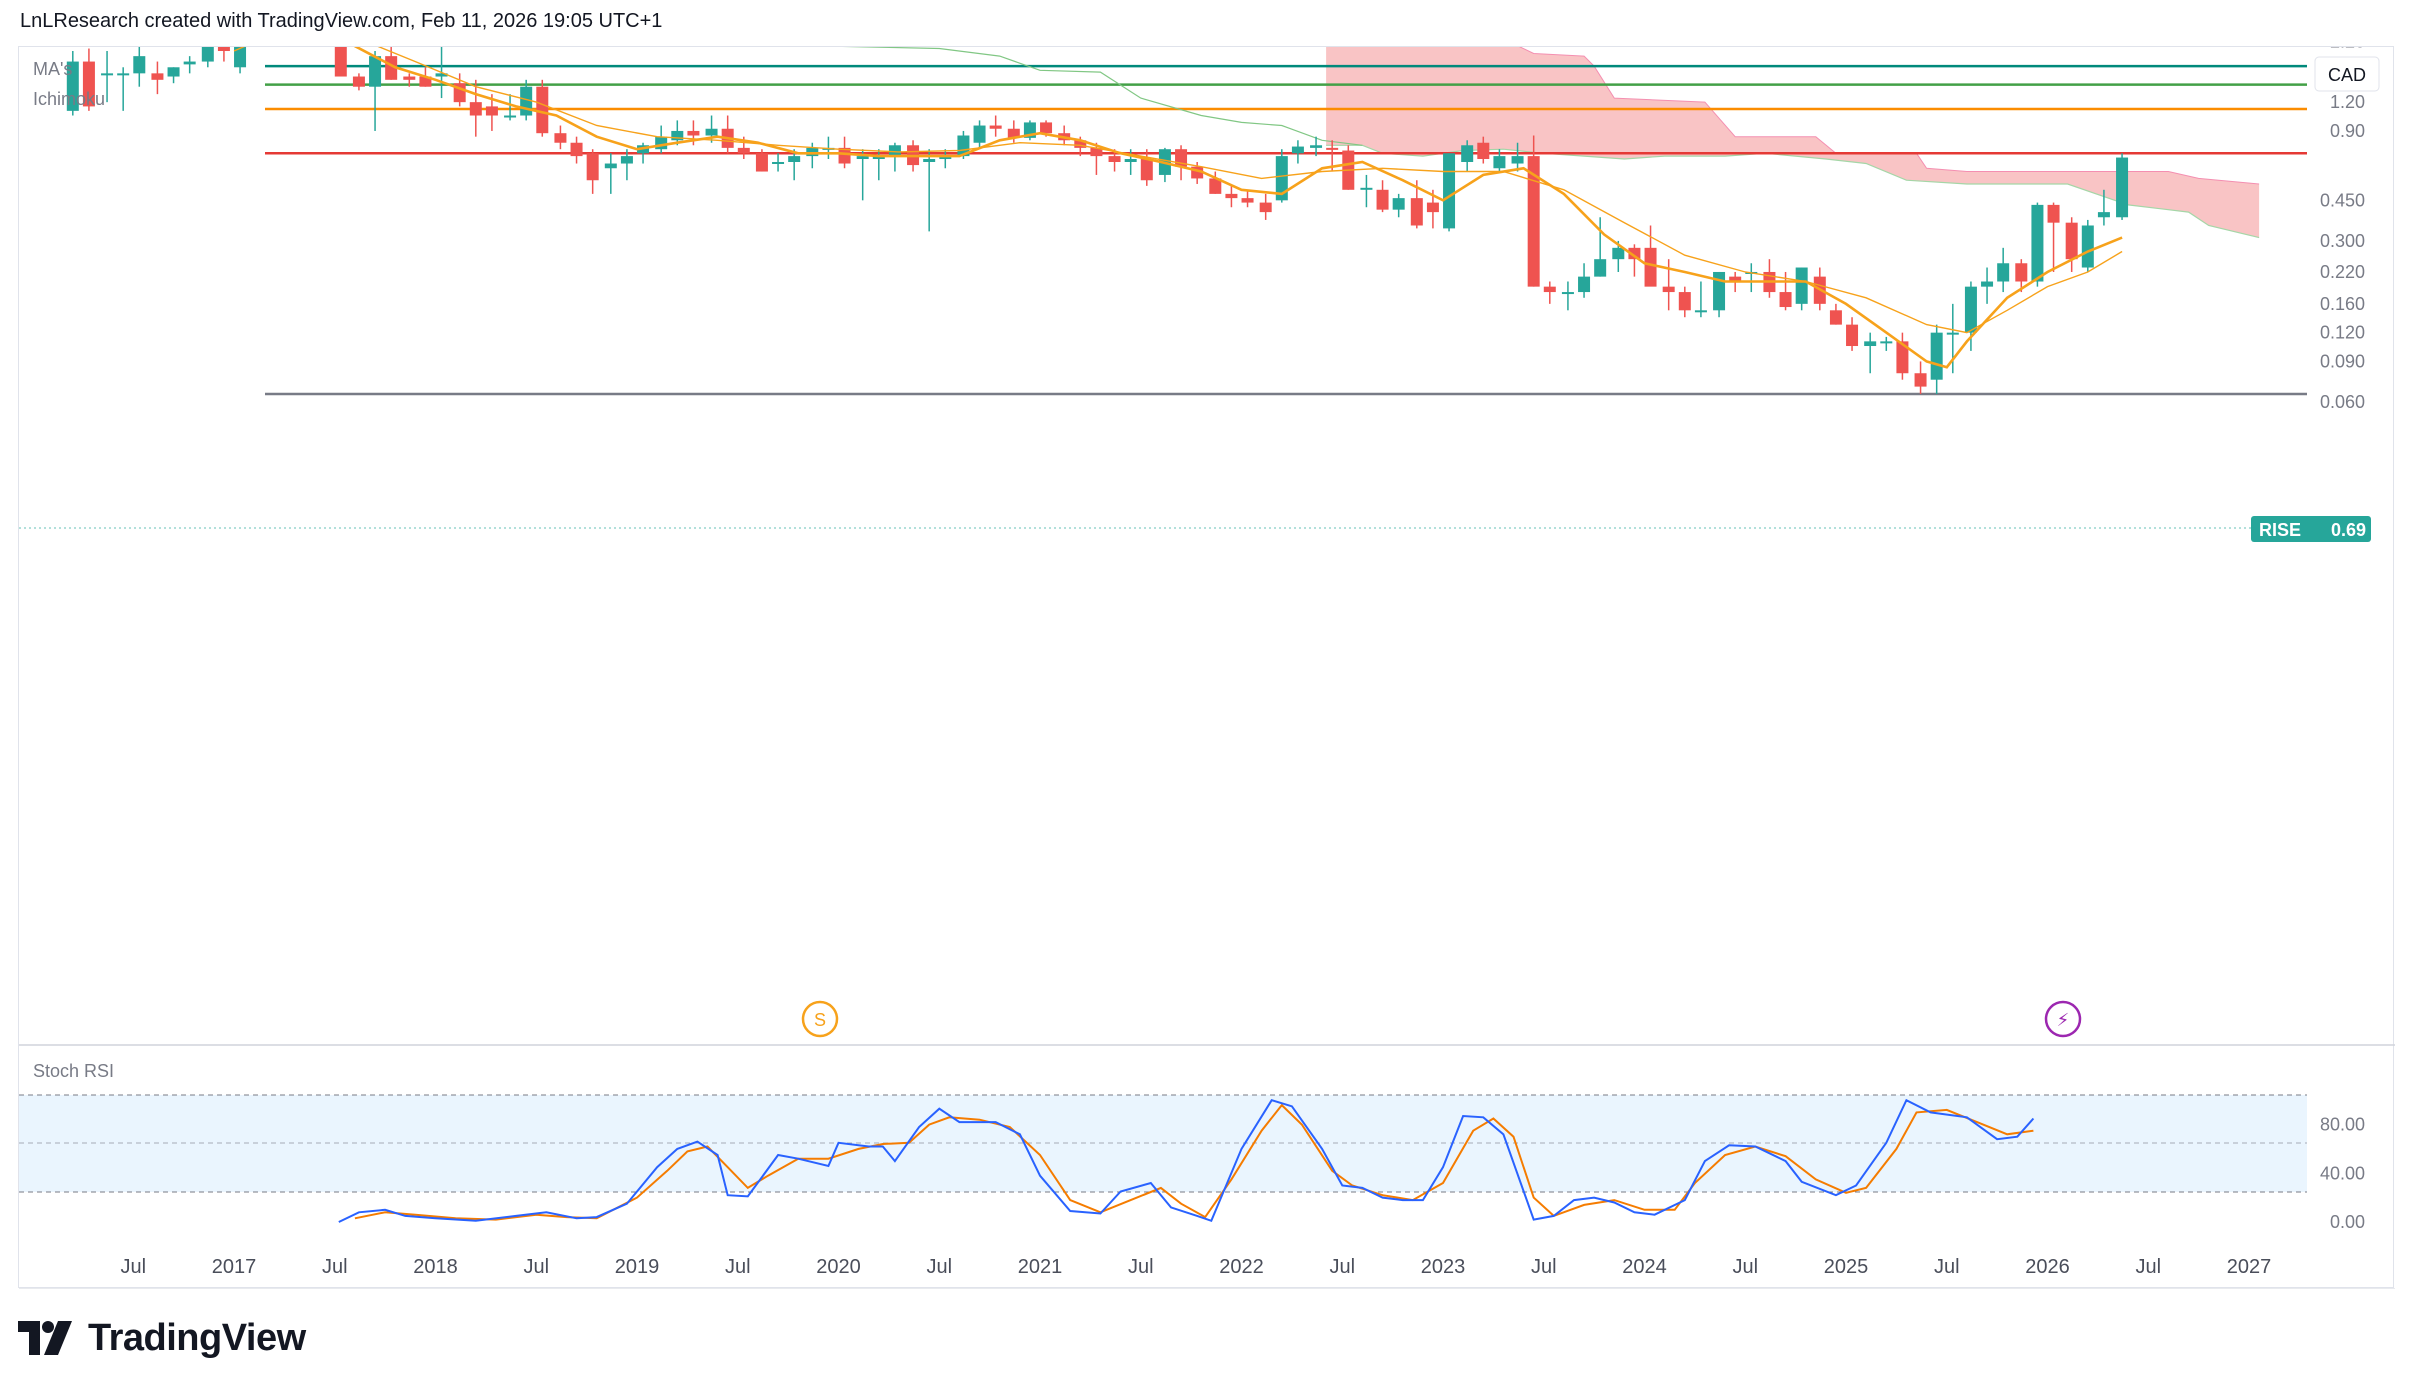 The height and width of the screenshot is (1392, 2412). I want to click on price-tick-label: 0.220, so click(2342, 272).